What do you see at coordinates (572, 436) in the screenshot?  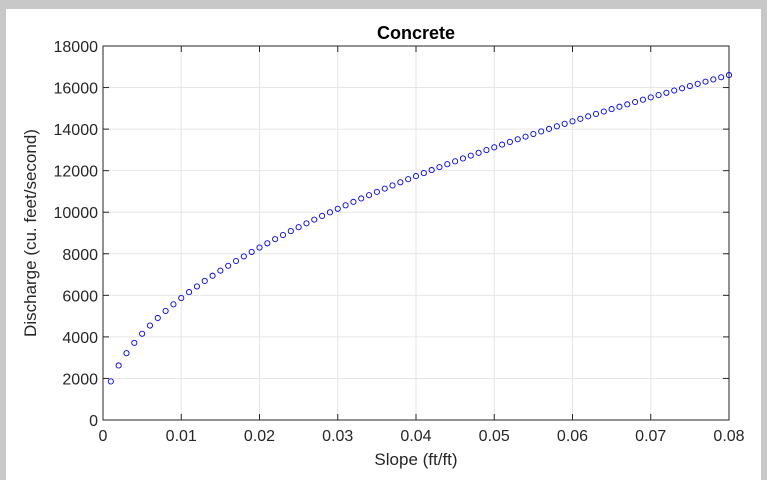 I see `x-tick-label: 0.06` at bounding box center [572, 436].